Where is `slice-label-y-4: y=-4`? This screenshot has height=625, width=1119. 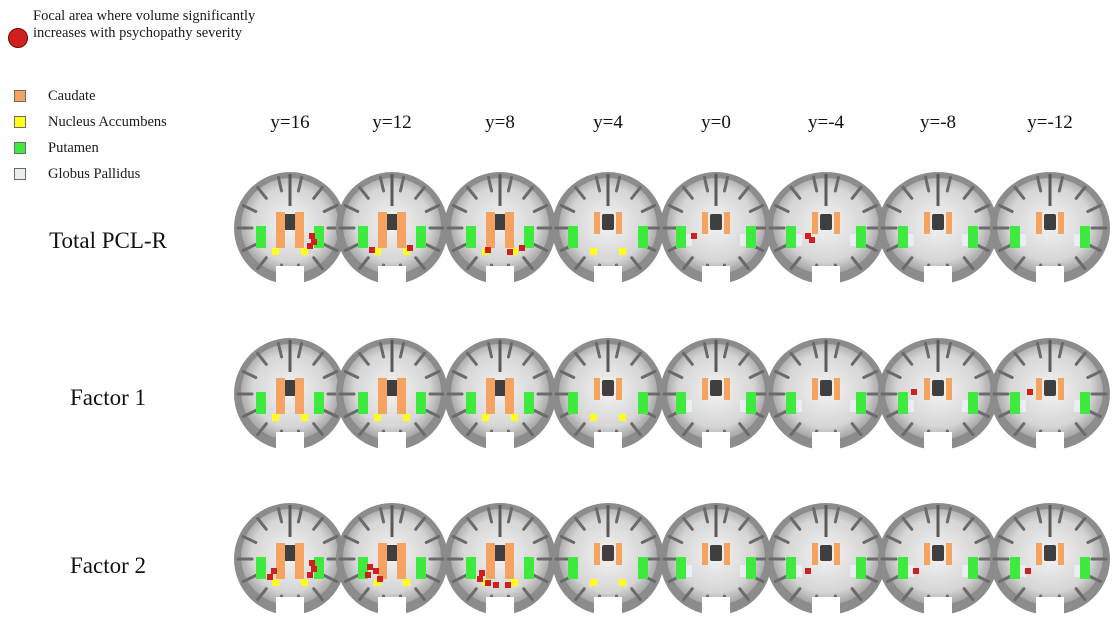
slice-label-y-4: y=-4 is located at coordinates (826, 122).